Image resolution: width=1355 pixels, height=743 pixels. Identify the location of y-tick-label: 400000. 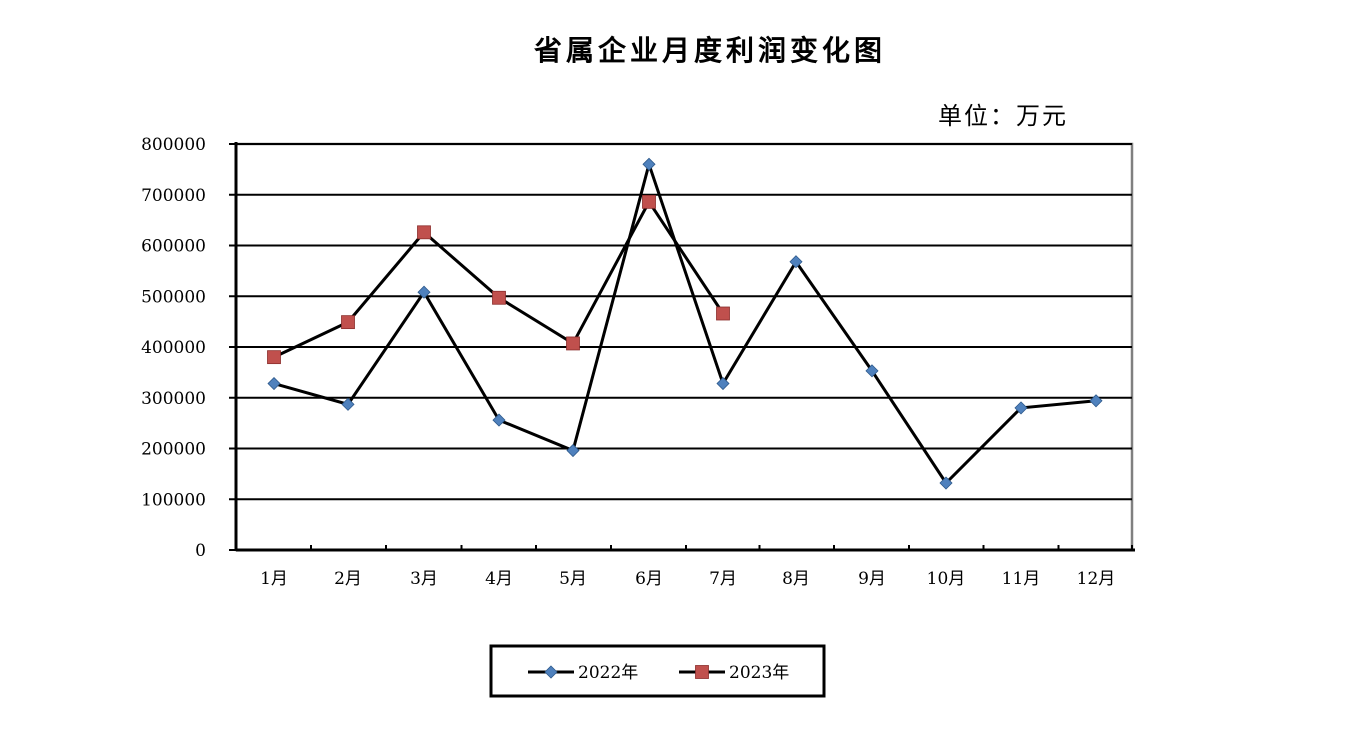
(173, 348).